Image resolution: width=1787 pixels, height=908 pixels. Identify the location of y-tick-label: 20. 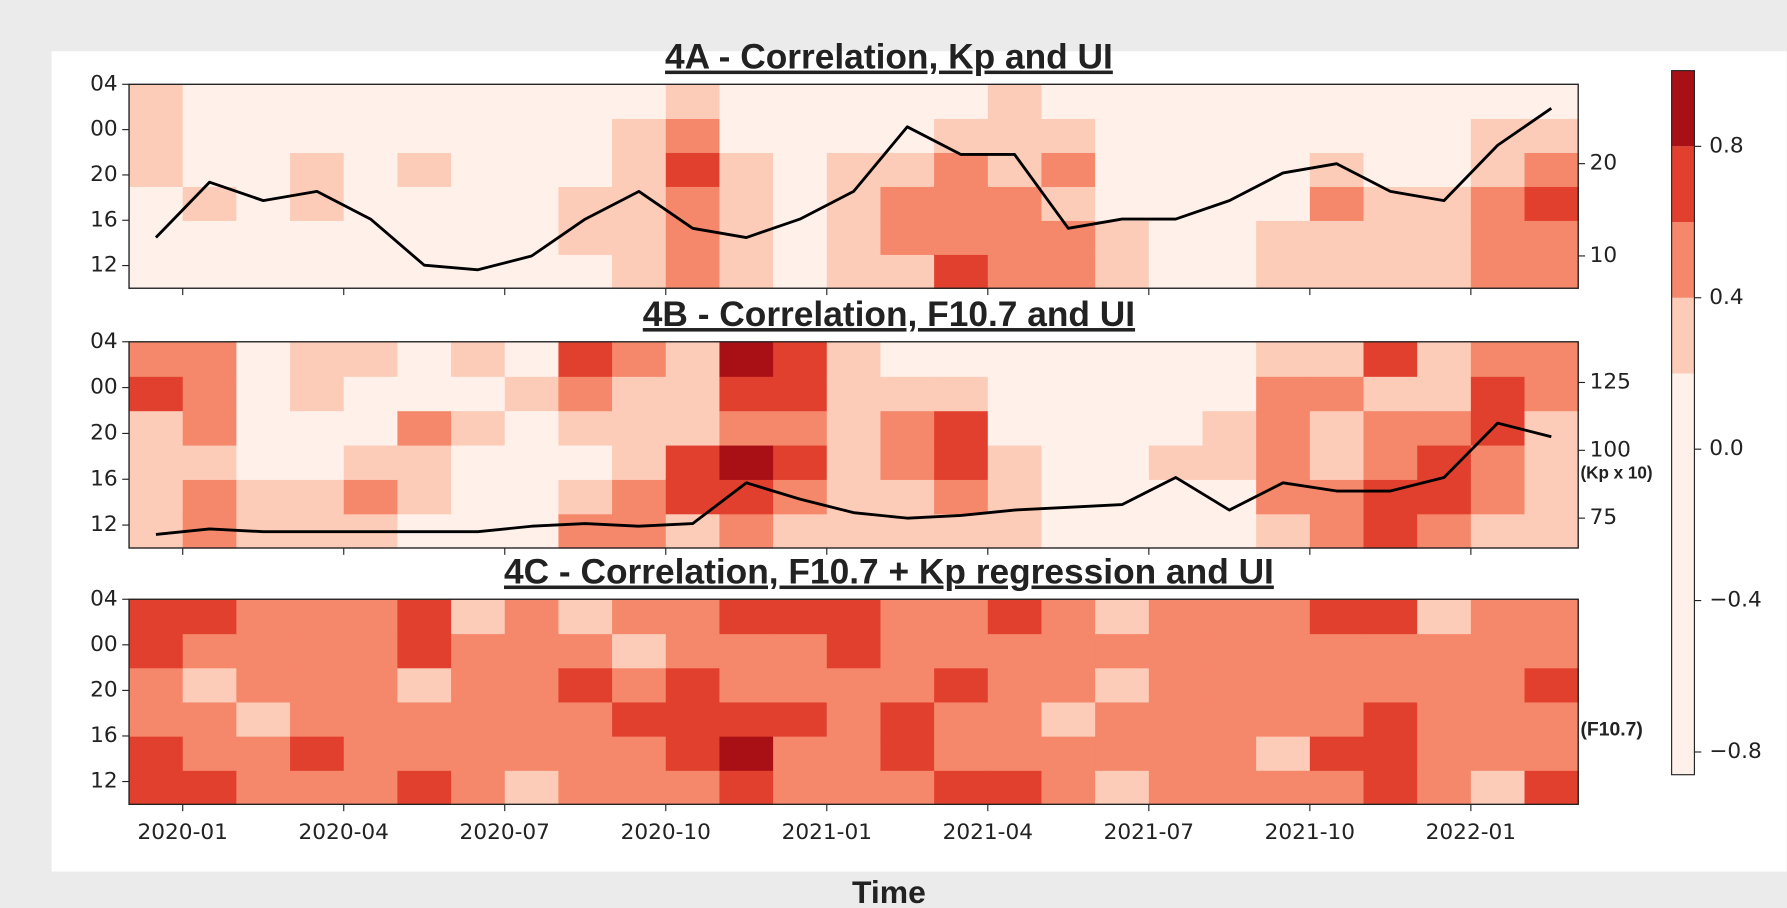
(104, 432).